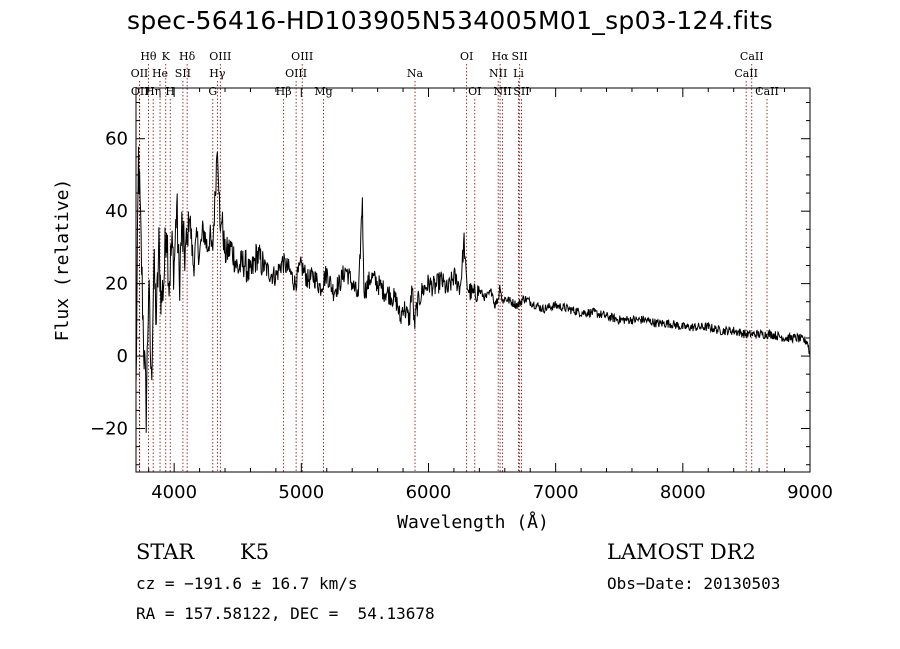  Describe the element at coordinates (284, 91) in the screenshot. I see `spectral-line-label: Hβ` at that location.